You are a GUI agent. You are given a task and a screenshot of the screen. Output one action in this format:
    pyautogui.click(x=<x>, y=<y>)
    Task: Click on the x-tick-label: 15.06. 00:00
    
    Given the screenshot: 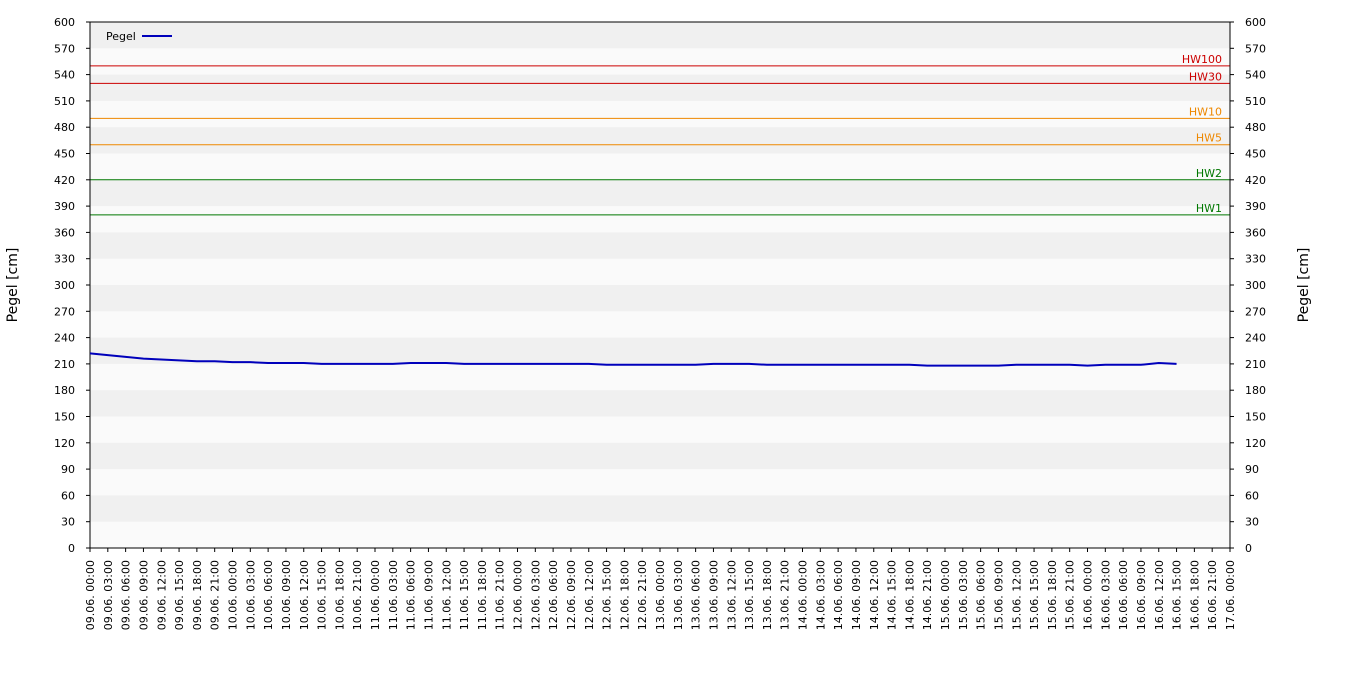 What is the action you would take?
    pyautogui.click(x=945, y=595)
    